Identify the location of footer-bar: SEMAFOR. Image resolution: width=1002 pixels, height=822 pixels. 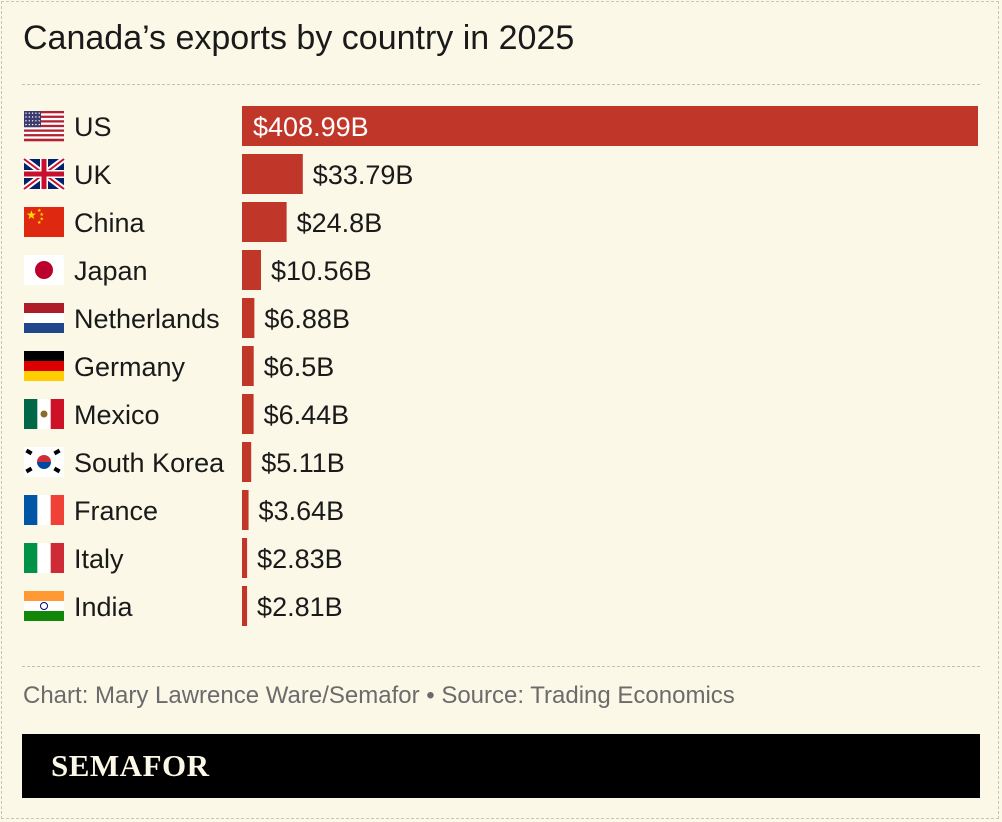
(501, 766).